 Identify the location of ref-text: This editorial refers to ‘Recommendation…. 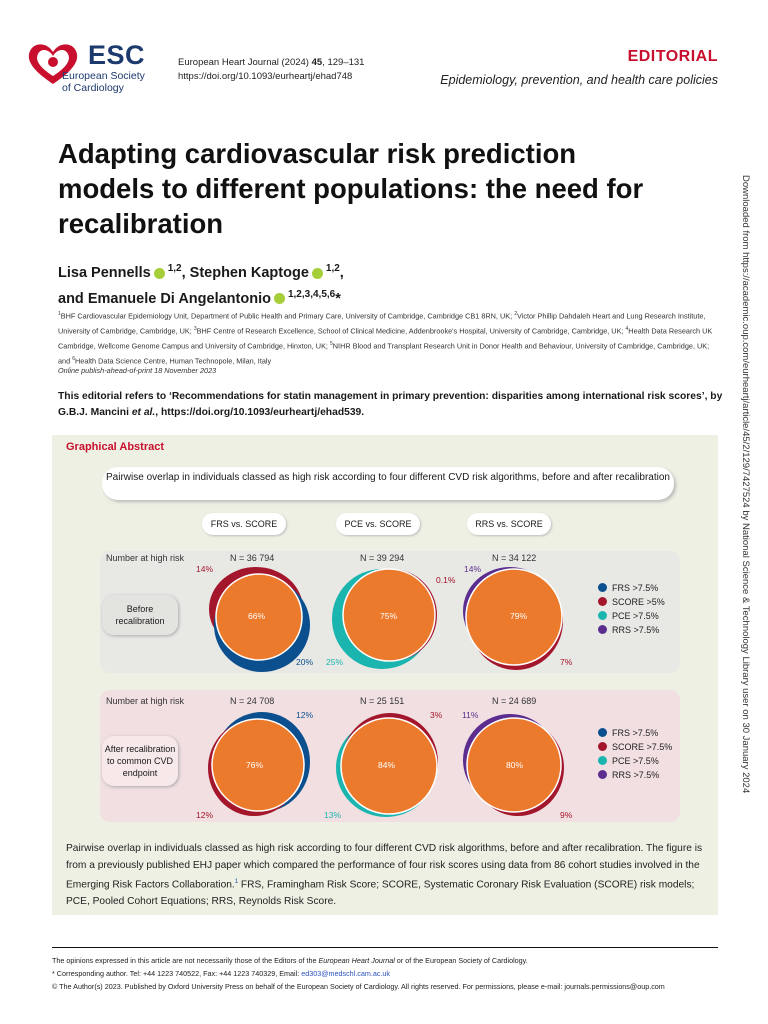
(390, 404).